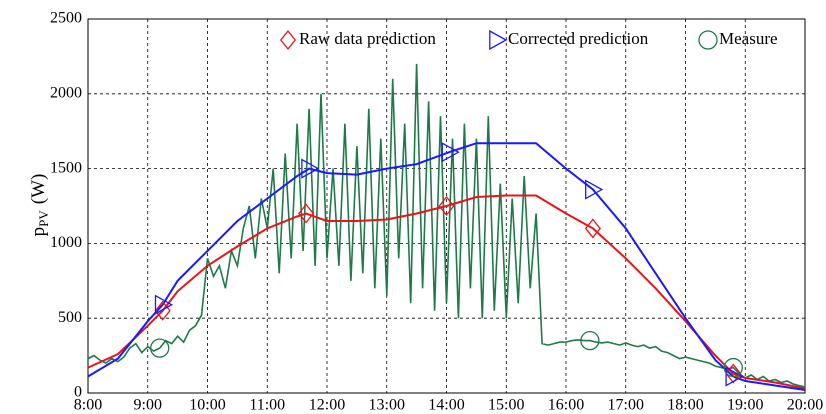  What do you see at coordinates (748, 38) in the screenshot?
I see `legend-label: Measure` at bounding box center [748, 38].